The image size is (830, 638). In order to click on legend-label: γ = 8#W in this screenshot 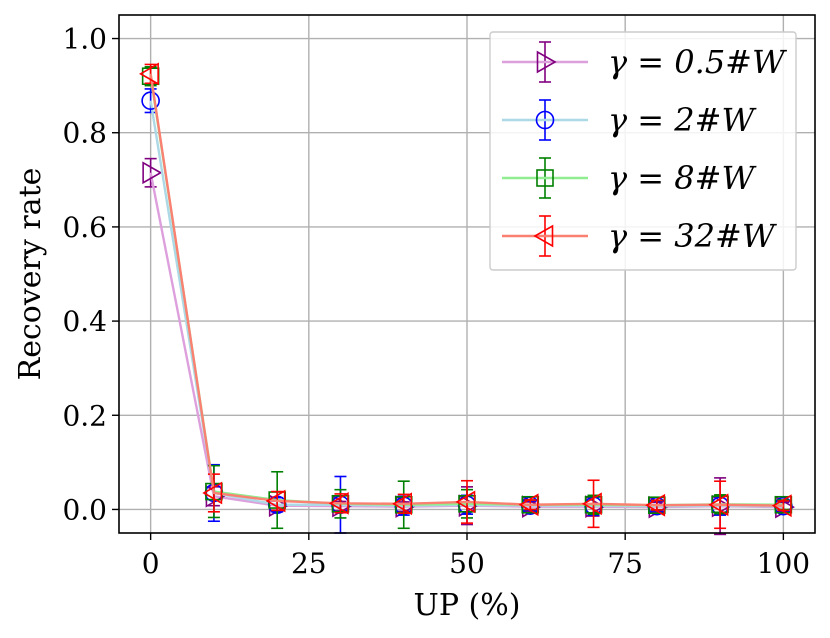, I will do `click(682, 178)`.